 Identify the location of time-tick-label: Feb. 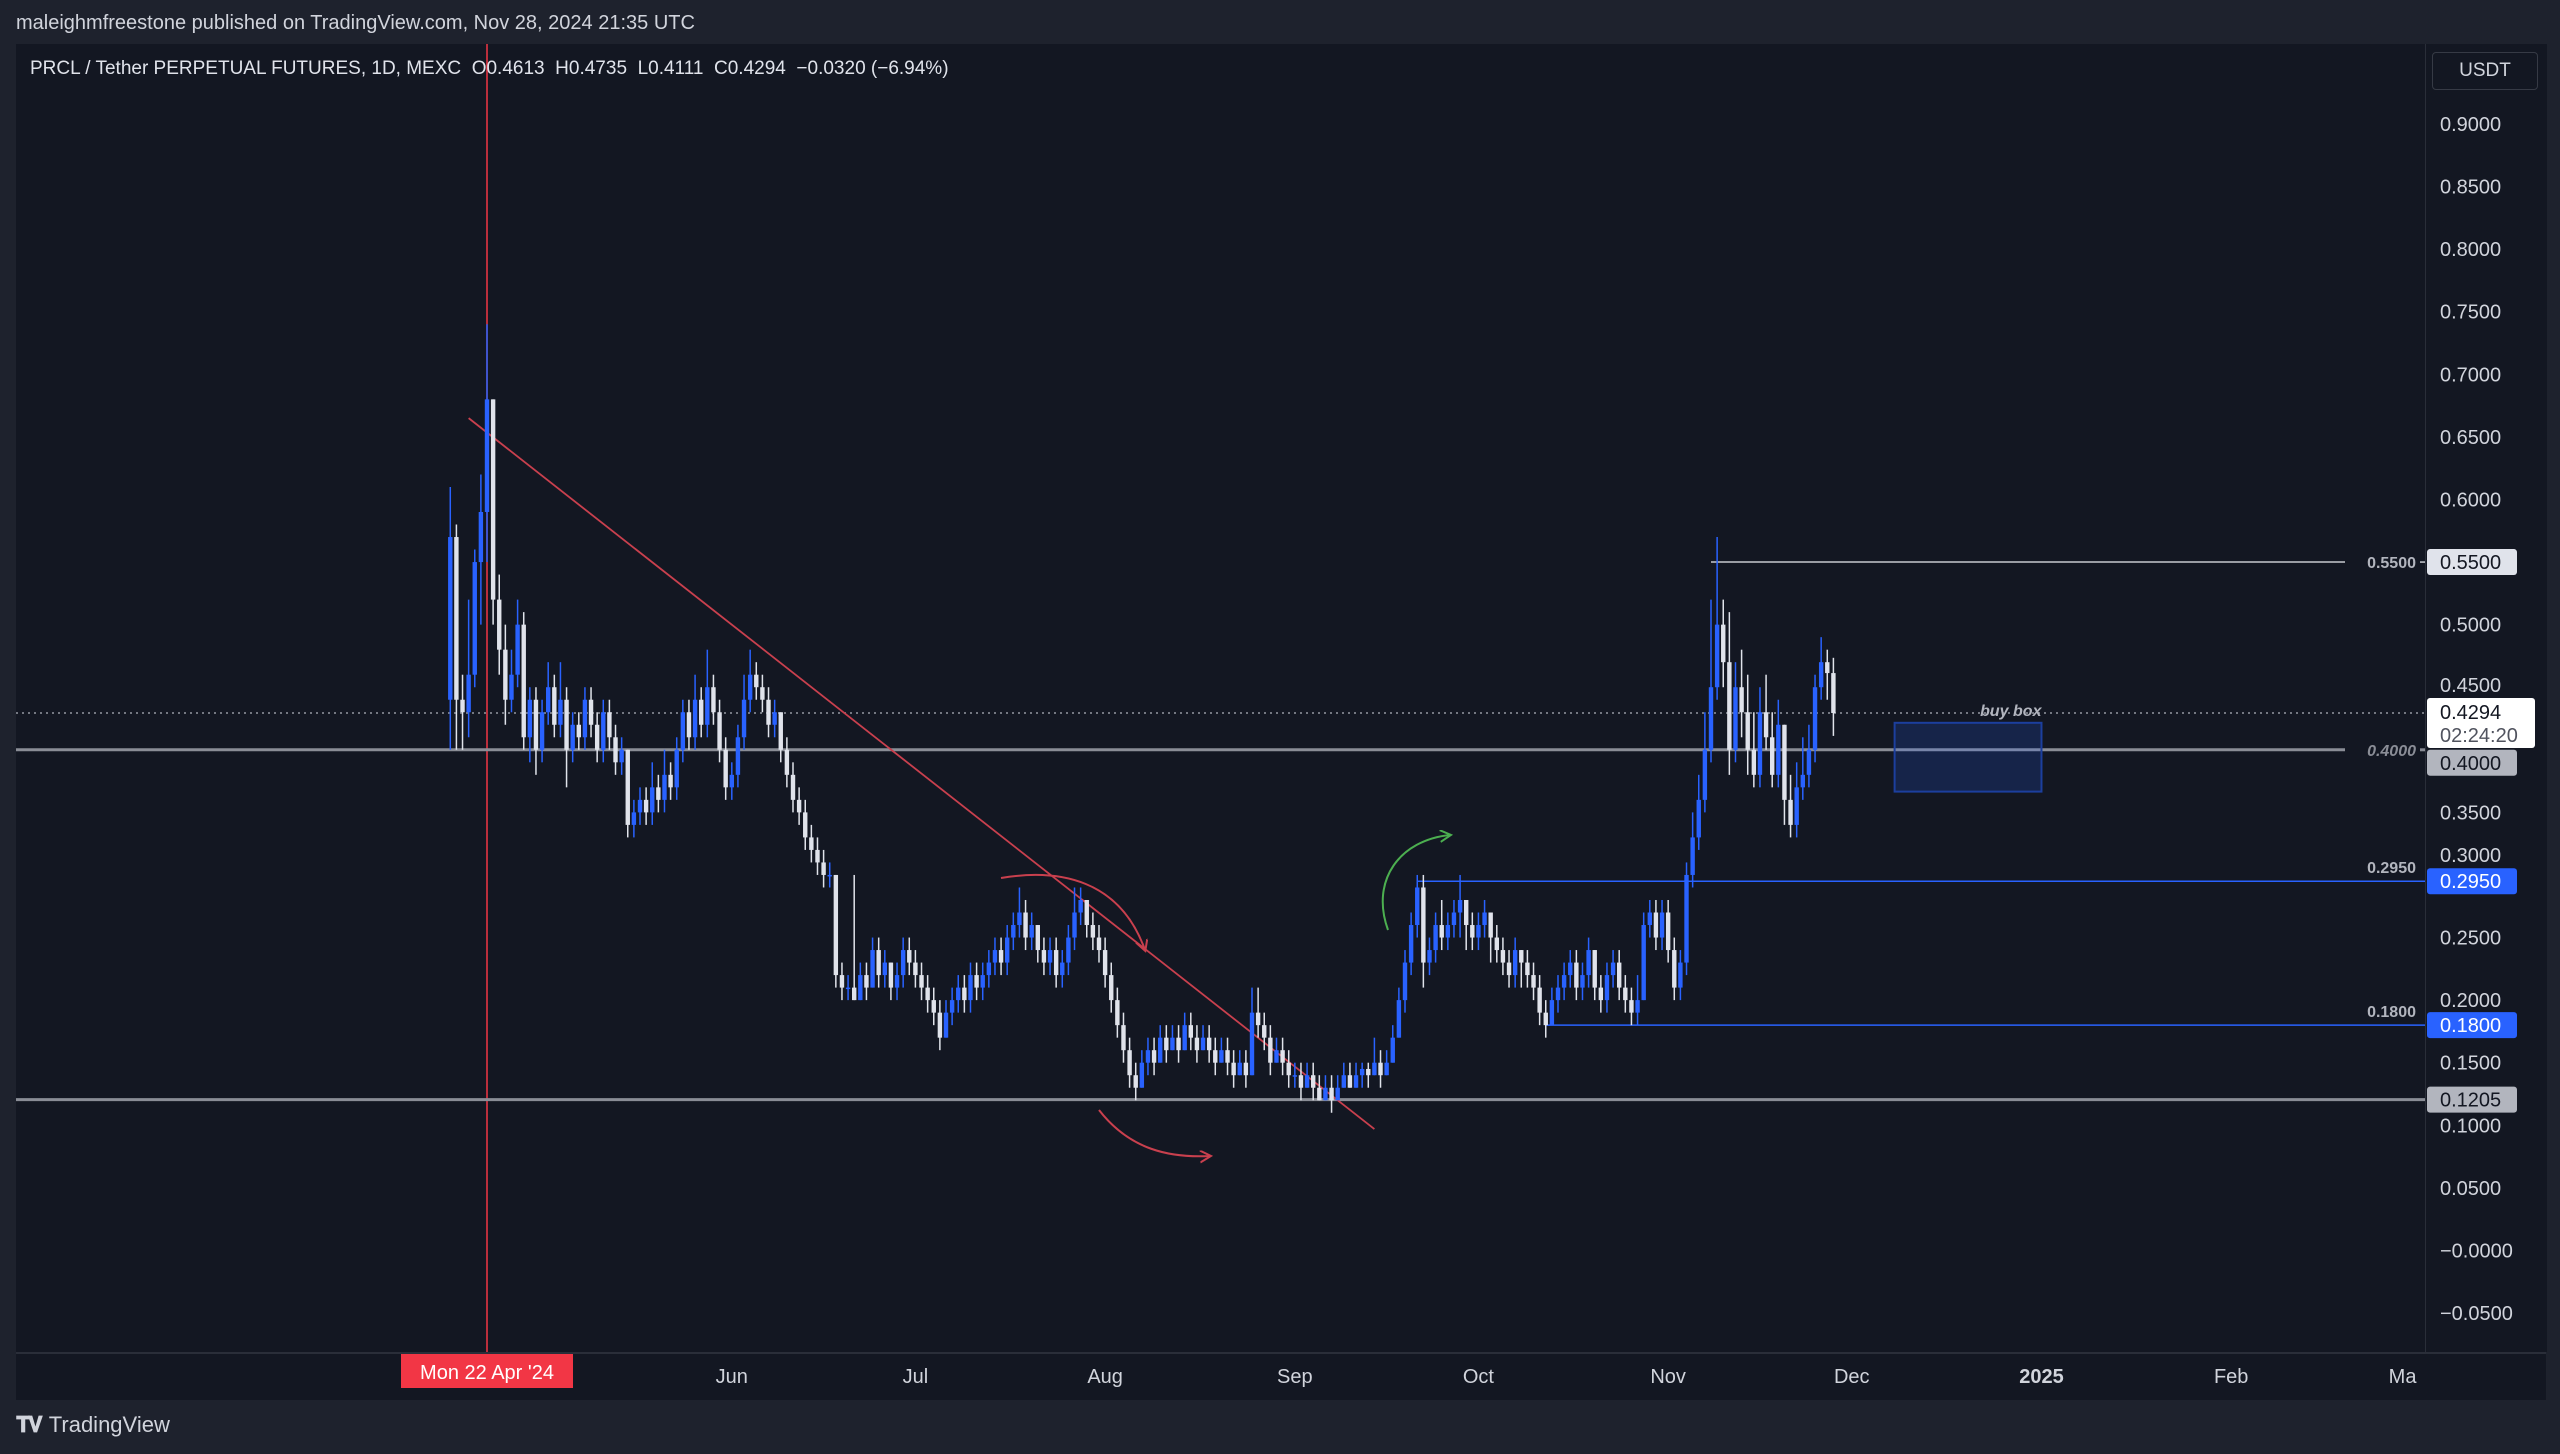
(2231, 1377).